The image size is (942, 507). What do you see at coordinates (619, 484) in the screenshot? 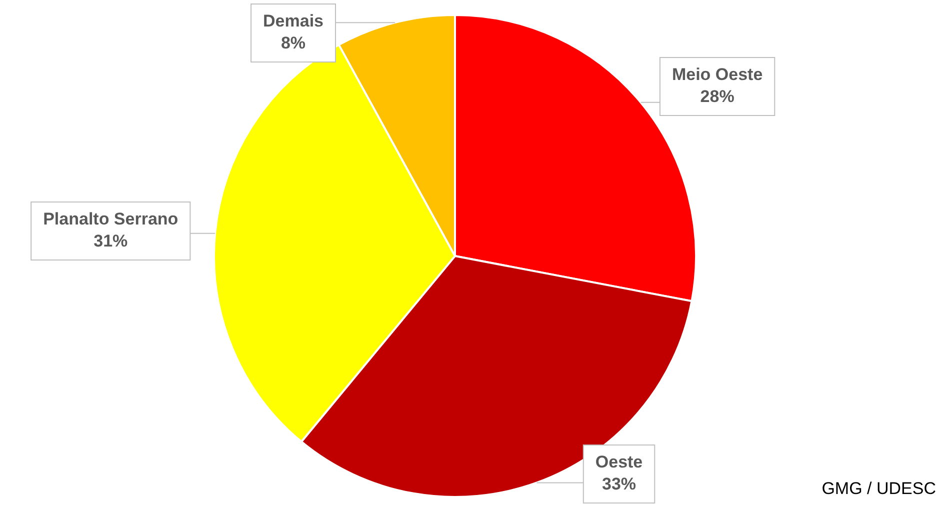
I see `data-label: 33%` at bounding box center [619, 484].